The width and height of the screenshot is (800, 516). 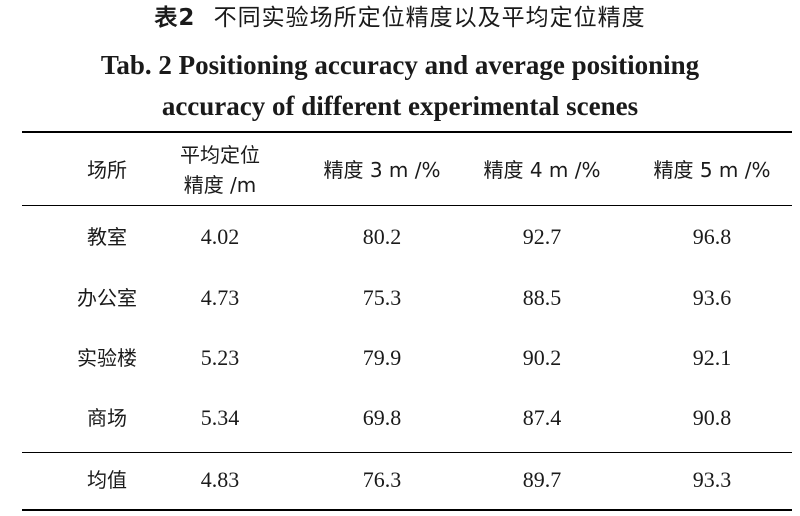 I want to click on header-acc-3m-label: 精度 3 m /%, so click(x=382, y=170).